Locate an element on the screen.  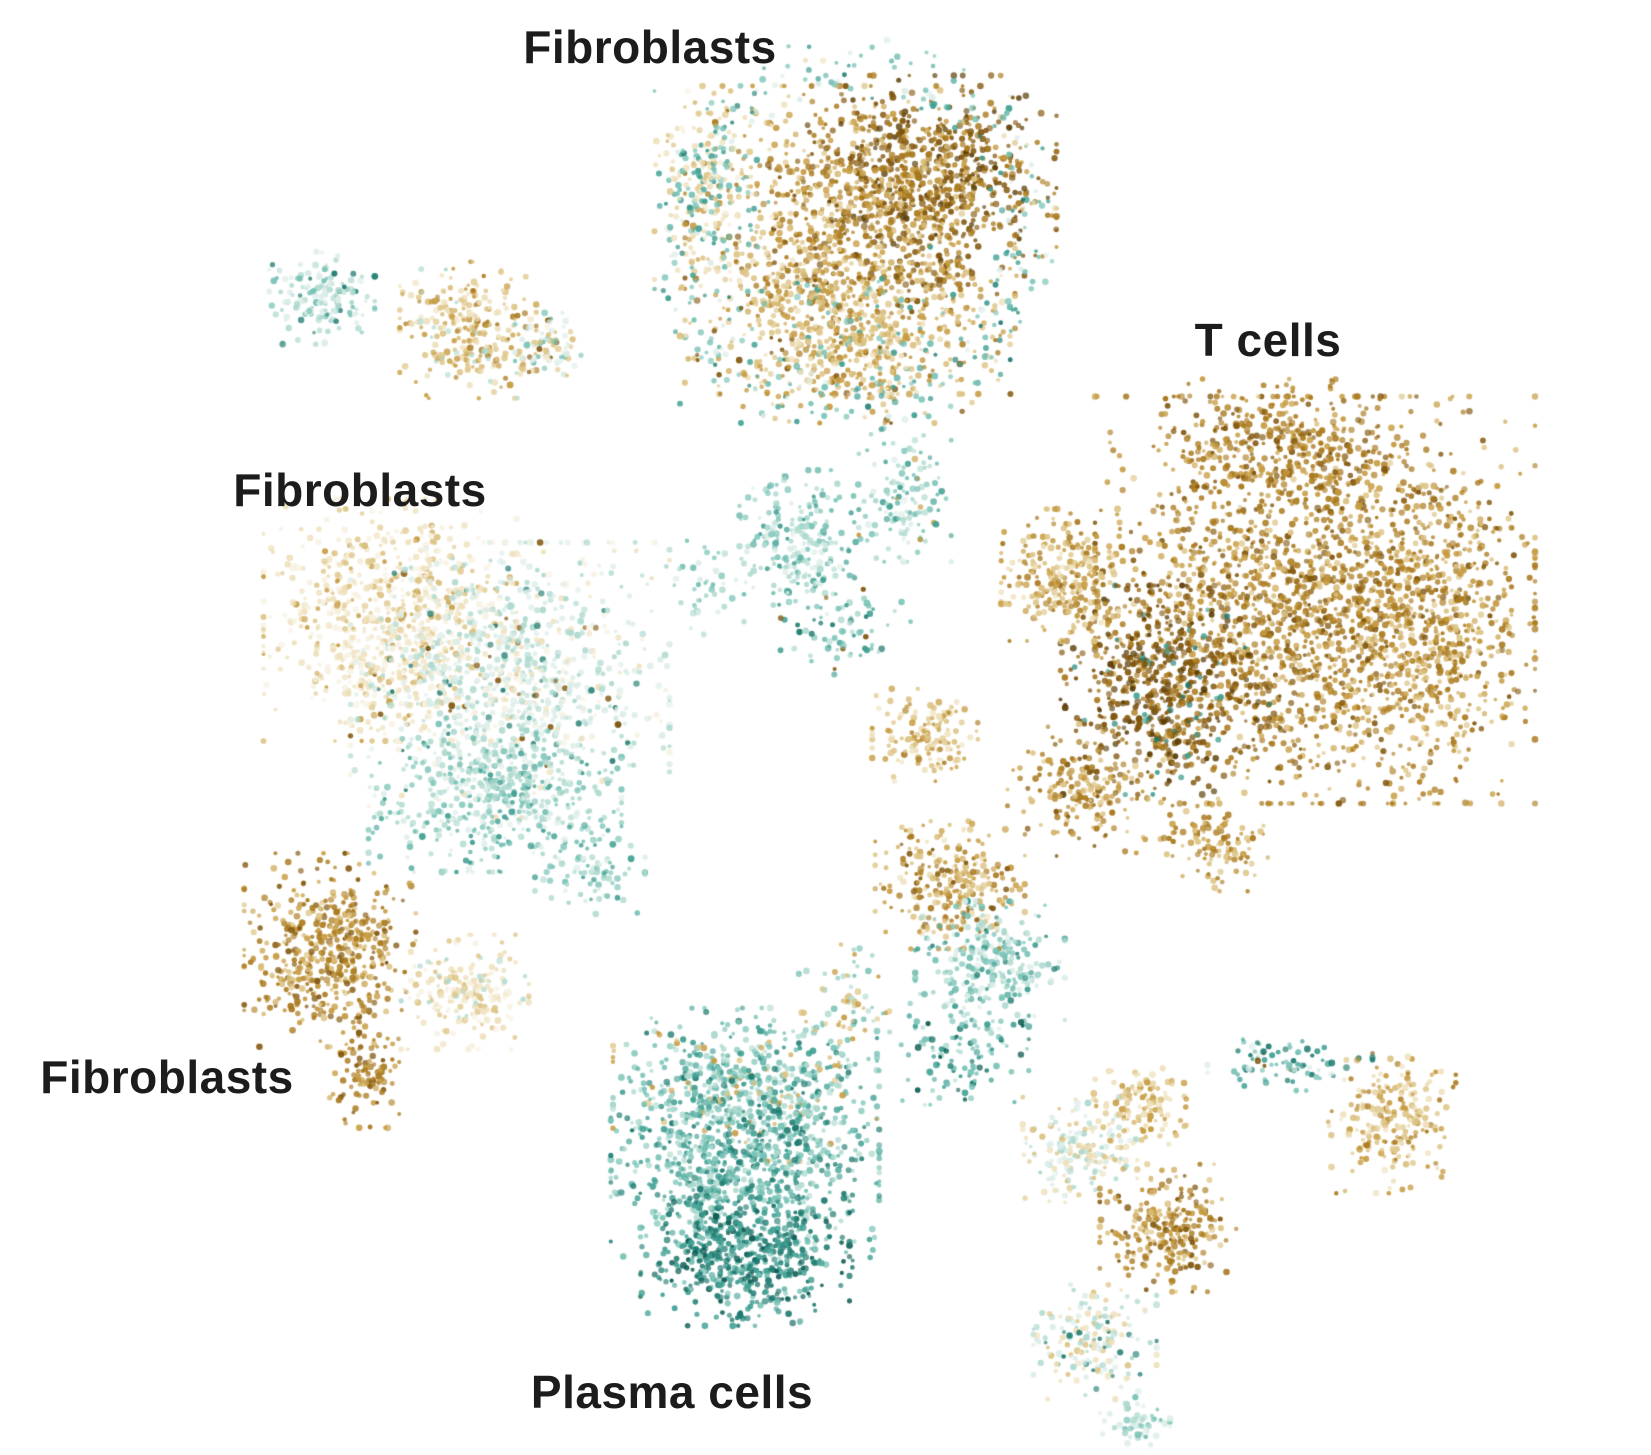
cluster-label-plasma-cells: Plasma cells is located at coordinates (672, 1392).